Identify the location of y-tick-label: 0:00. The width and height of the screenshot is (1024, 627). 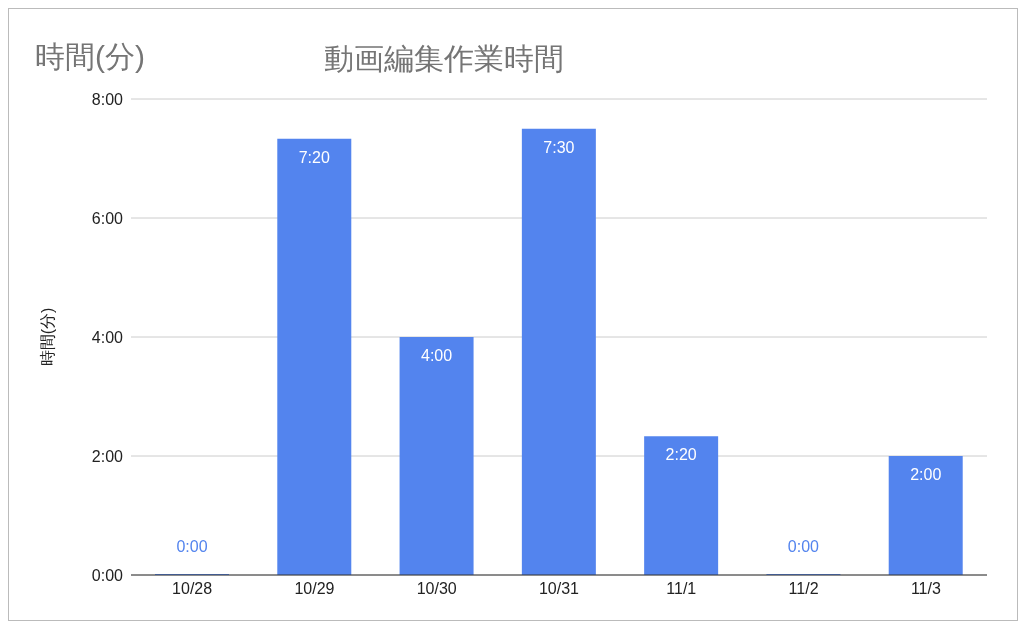
(107, 575).